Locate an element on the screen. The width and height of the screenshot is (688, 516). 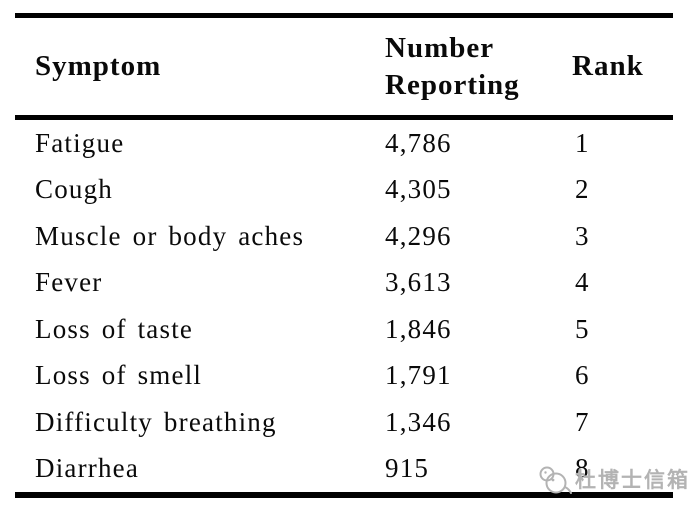
cell-number: 4,786 is located at coordinates (418, 142).